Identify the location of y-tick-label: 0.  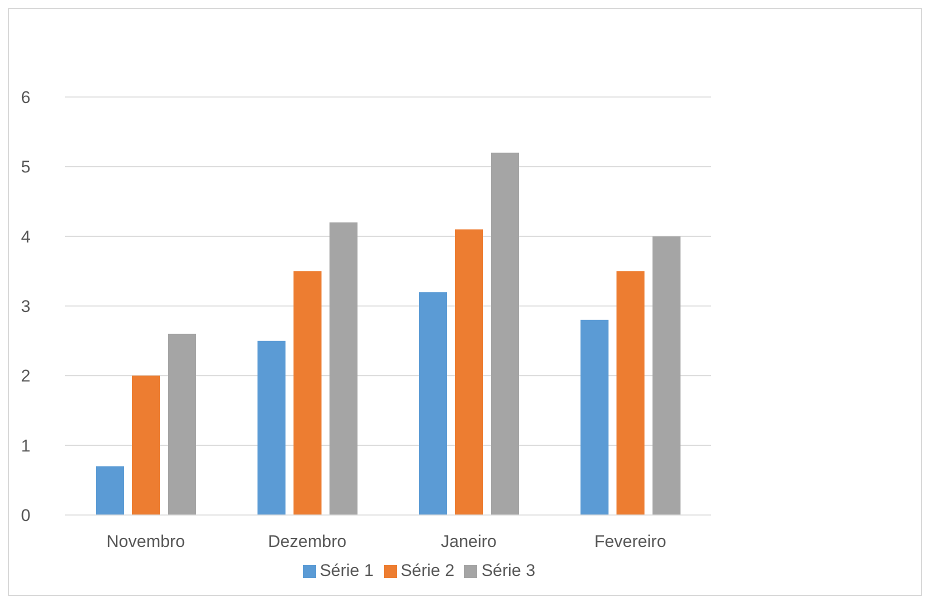
(25, 516).